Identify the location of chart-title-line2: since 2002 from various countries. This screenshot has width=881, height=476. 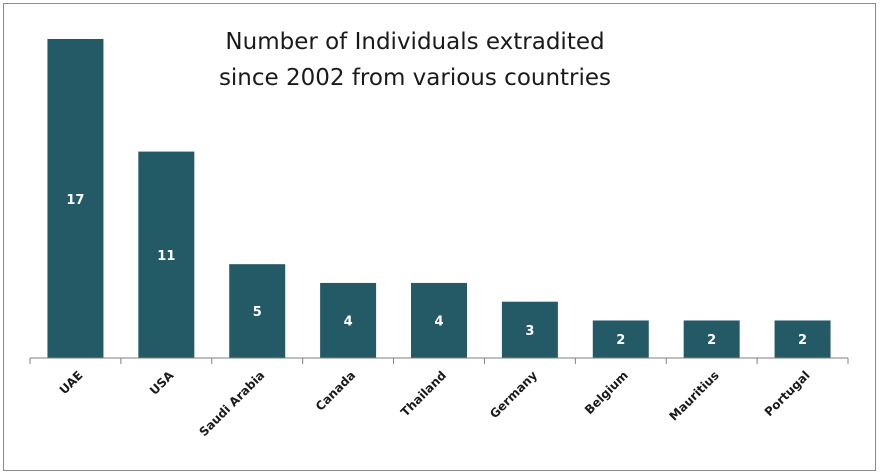
(415, 78).